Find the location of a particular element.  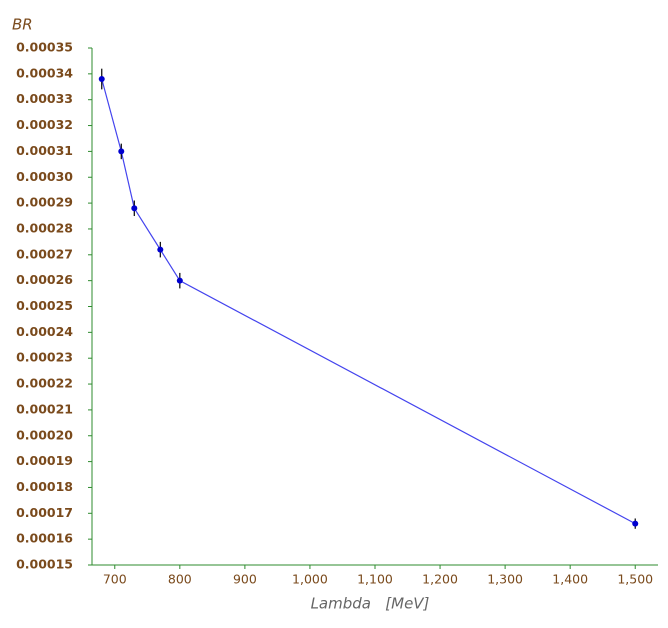

y-tick-label: 0.00030 is located at coordinates (44, 176).